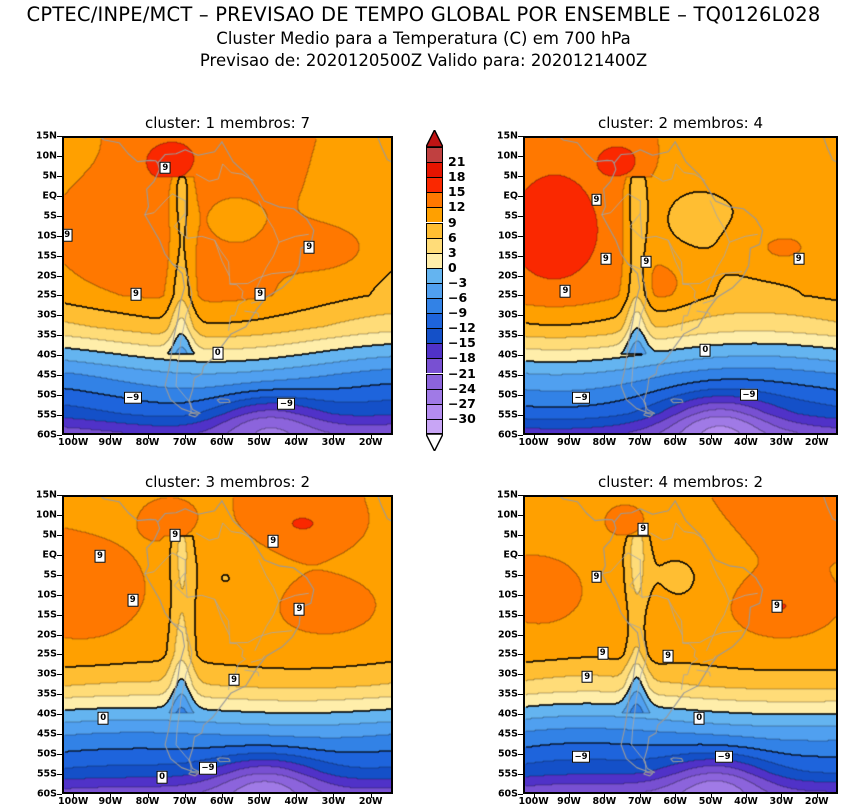  What do you see at coordinates (458, 282) in the screenshot?
I see `colorbar-tick-label: −3` at bounding box center [458, 282].